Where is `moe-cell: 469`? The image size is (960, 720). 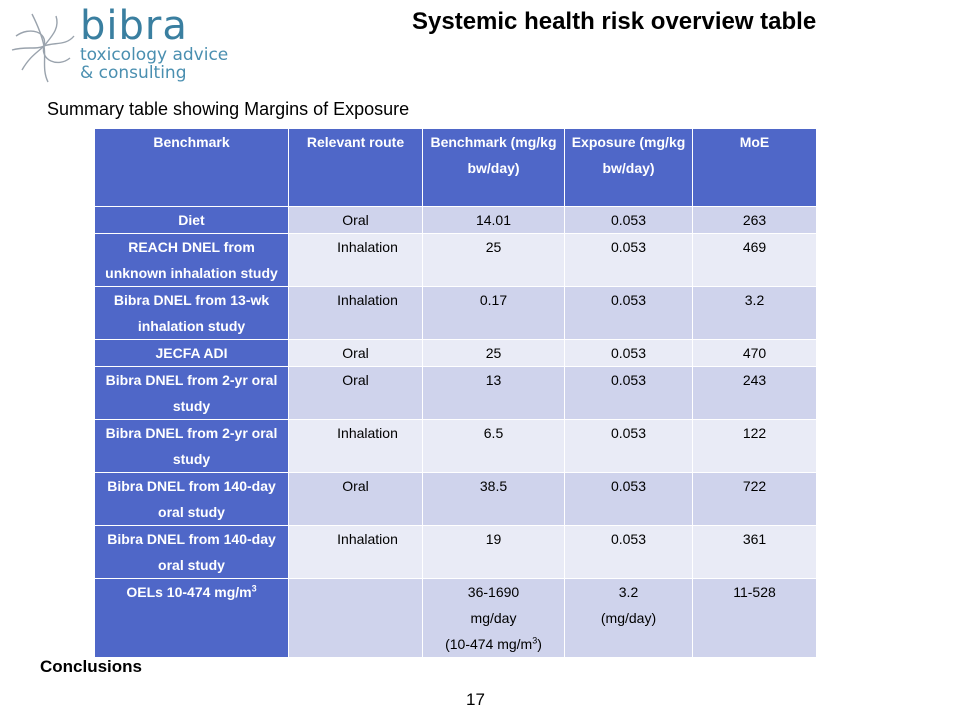
moe-cell: 469 is located at coordinates (754, 260).